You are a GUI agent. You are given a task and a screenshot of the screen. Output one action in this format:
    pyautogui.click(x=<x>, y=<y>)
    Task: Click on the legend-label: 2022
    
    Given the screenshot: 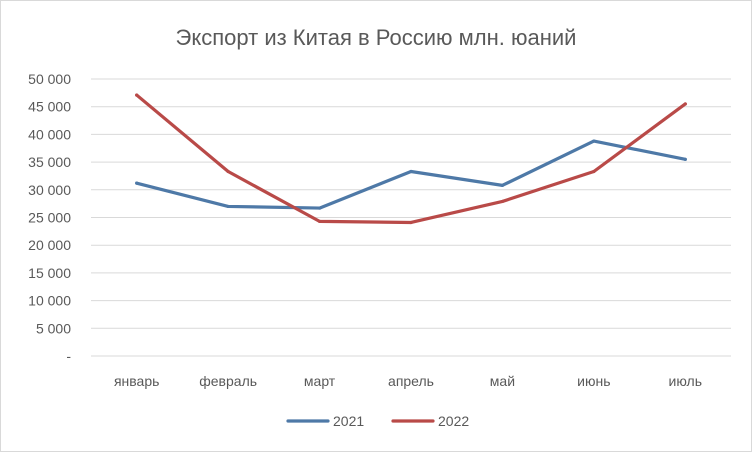 What is the action you would take?
    pyautogui.click(x=453, y=421)
    